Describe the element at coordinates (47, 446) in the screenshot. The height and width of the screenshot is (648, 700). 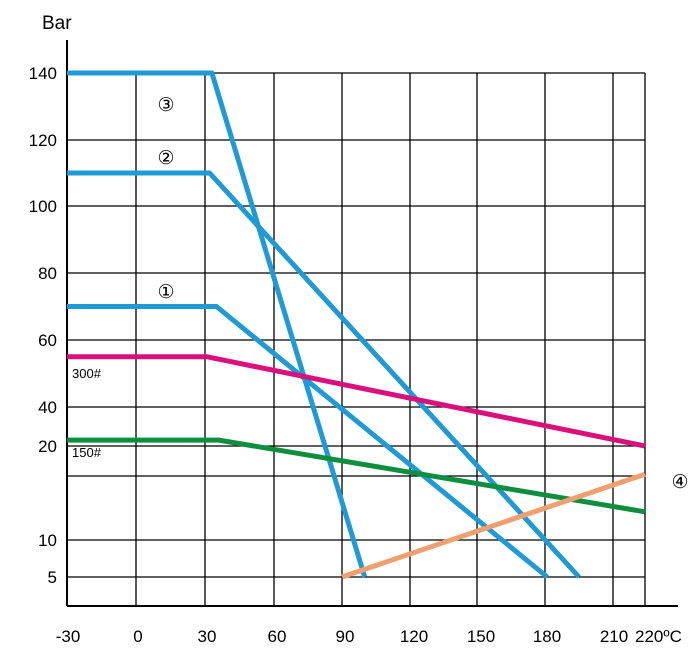
I see `y-tick-label-20: 20` at that location.